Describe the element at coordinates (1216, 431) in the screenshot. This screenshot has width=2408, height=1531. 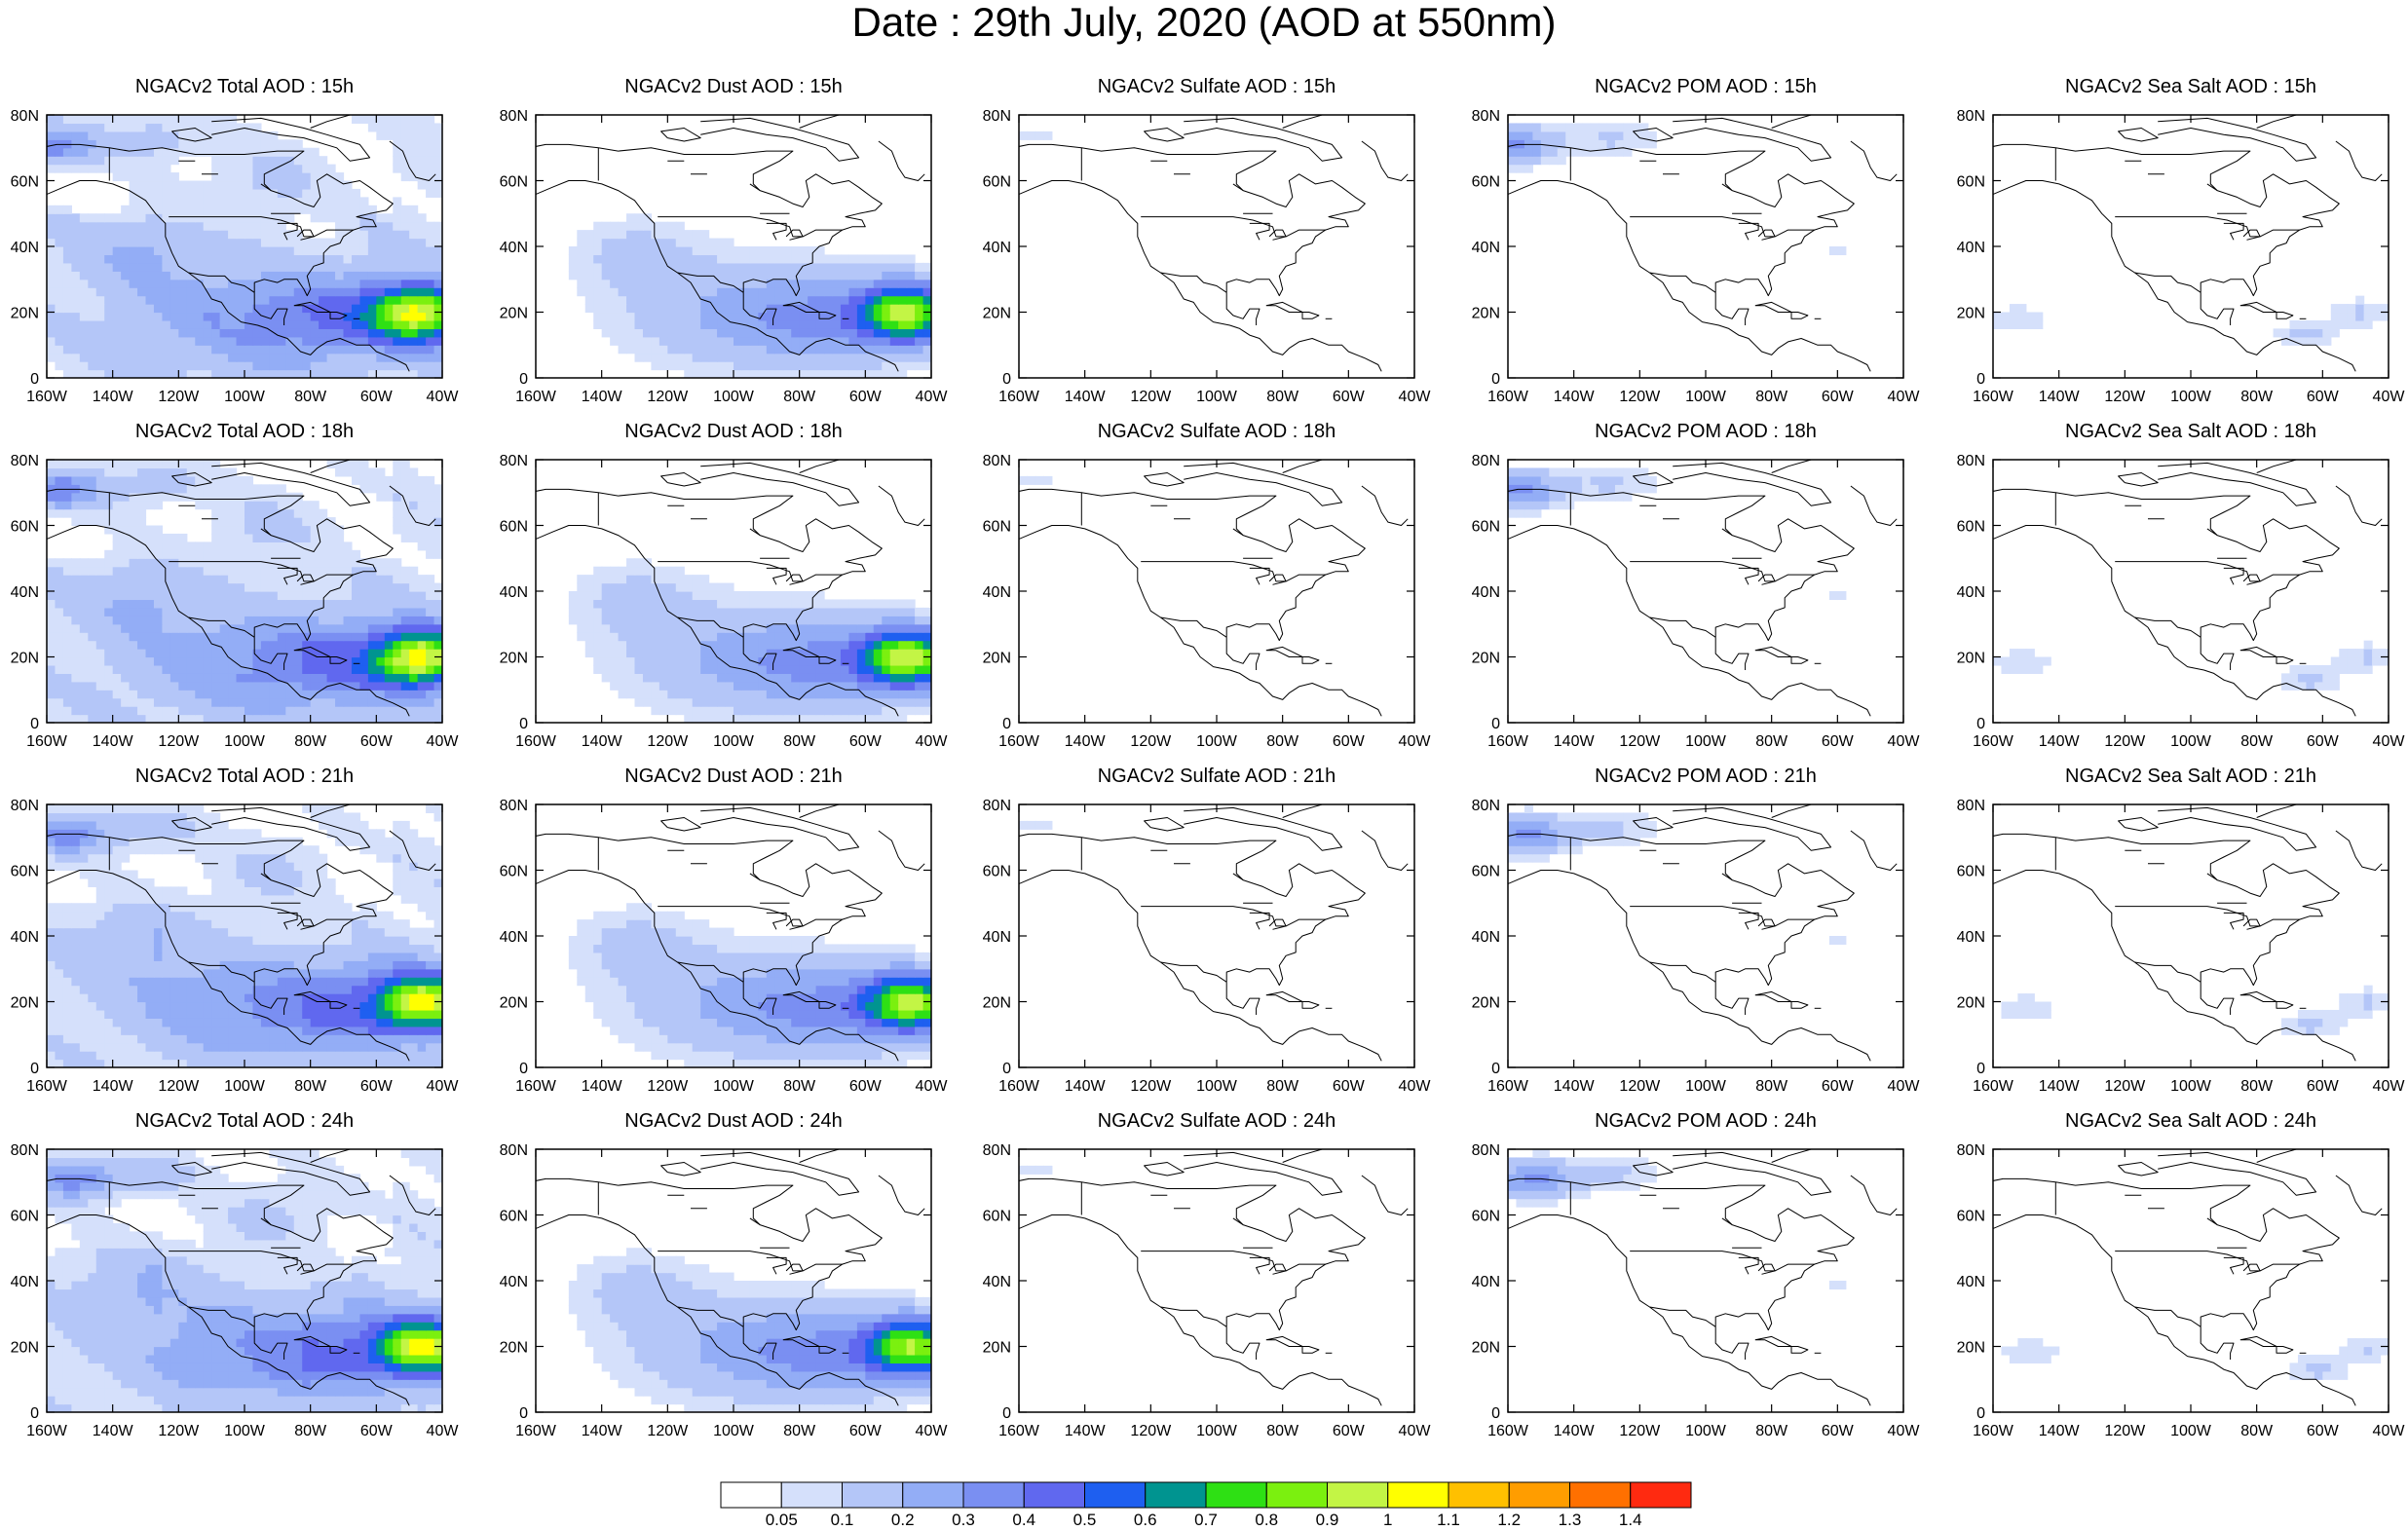
I see `panel-title: NGACv2 Sulfate AOD : 18h` at that location.